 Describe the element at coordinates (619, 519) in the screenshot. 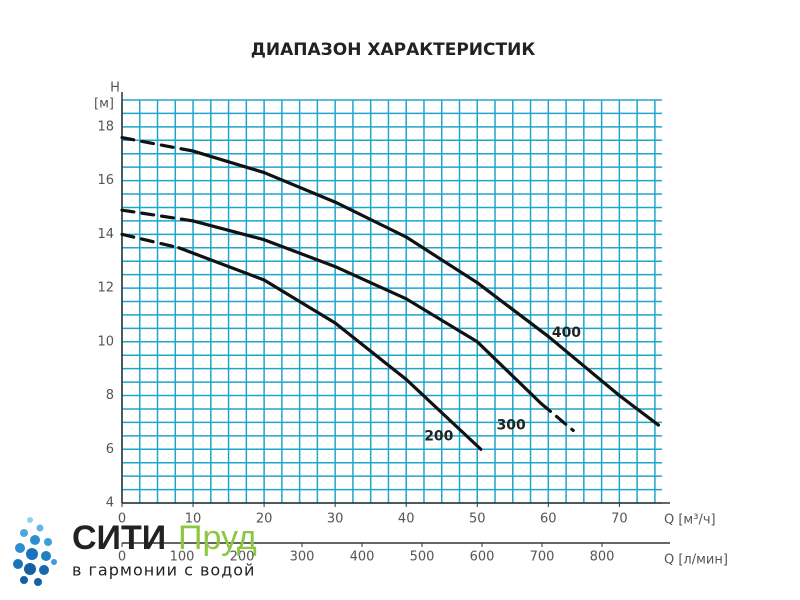

I see `x-tick-label: 70` at that location.